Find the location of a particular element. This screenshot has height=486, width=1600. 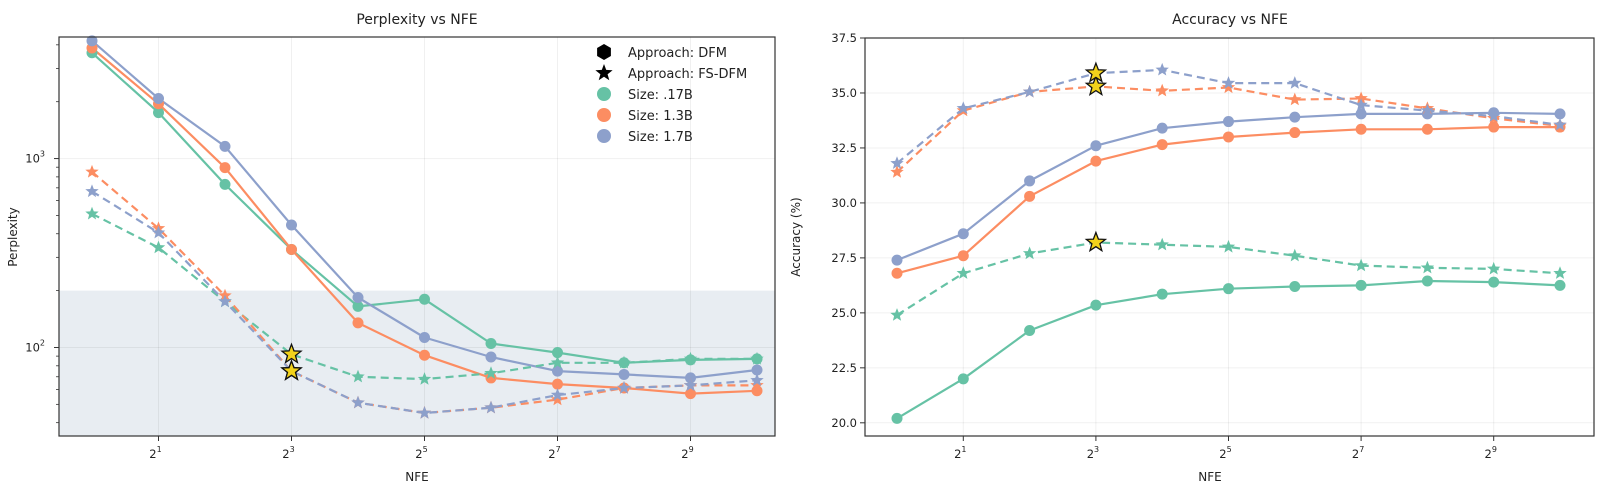

legend-item: Approach: DFM is located at coordinates (662, 52).